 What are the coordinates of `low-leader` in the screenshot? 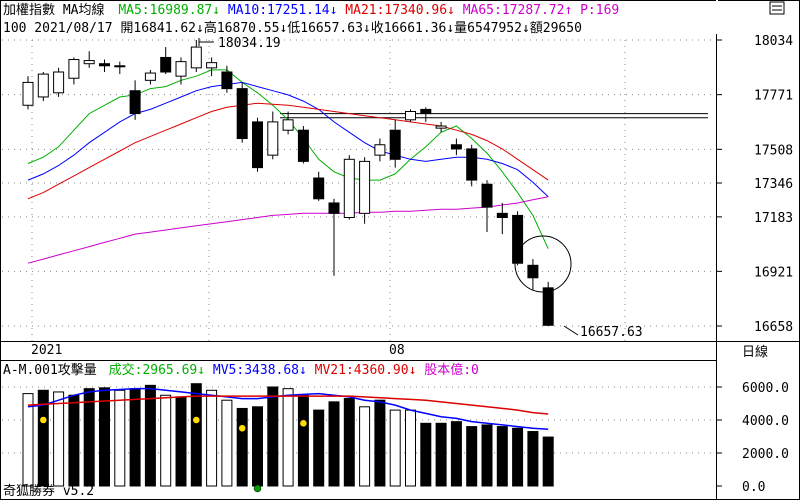 It's located at (571, 330).